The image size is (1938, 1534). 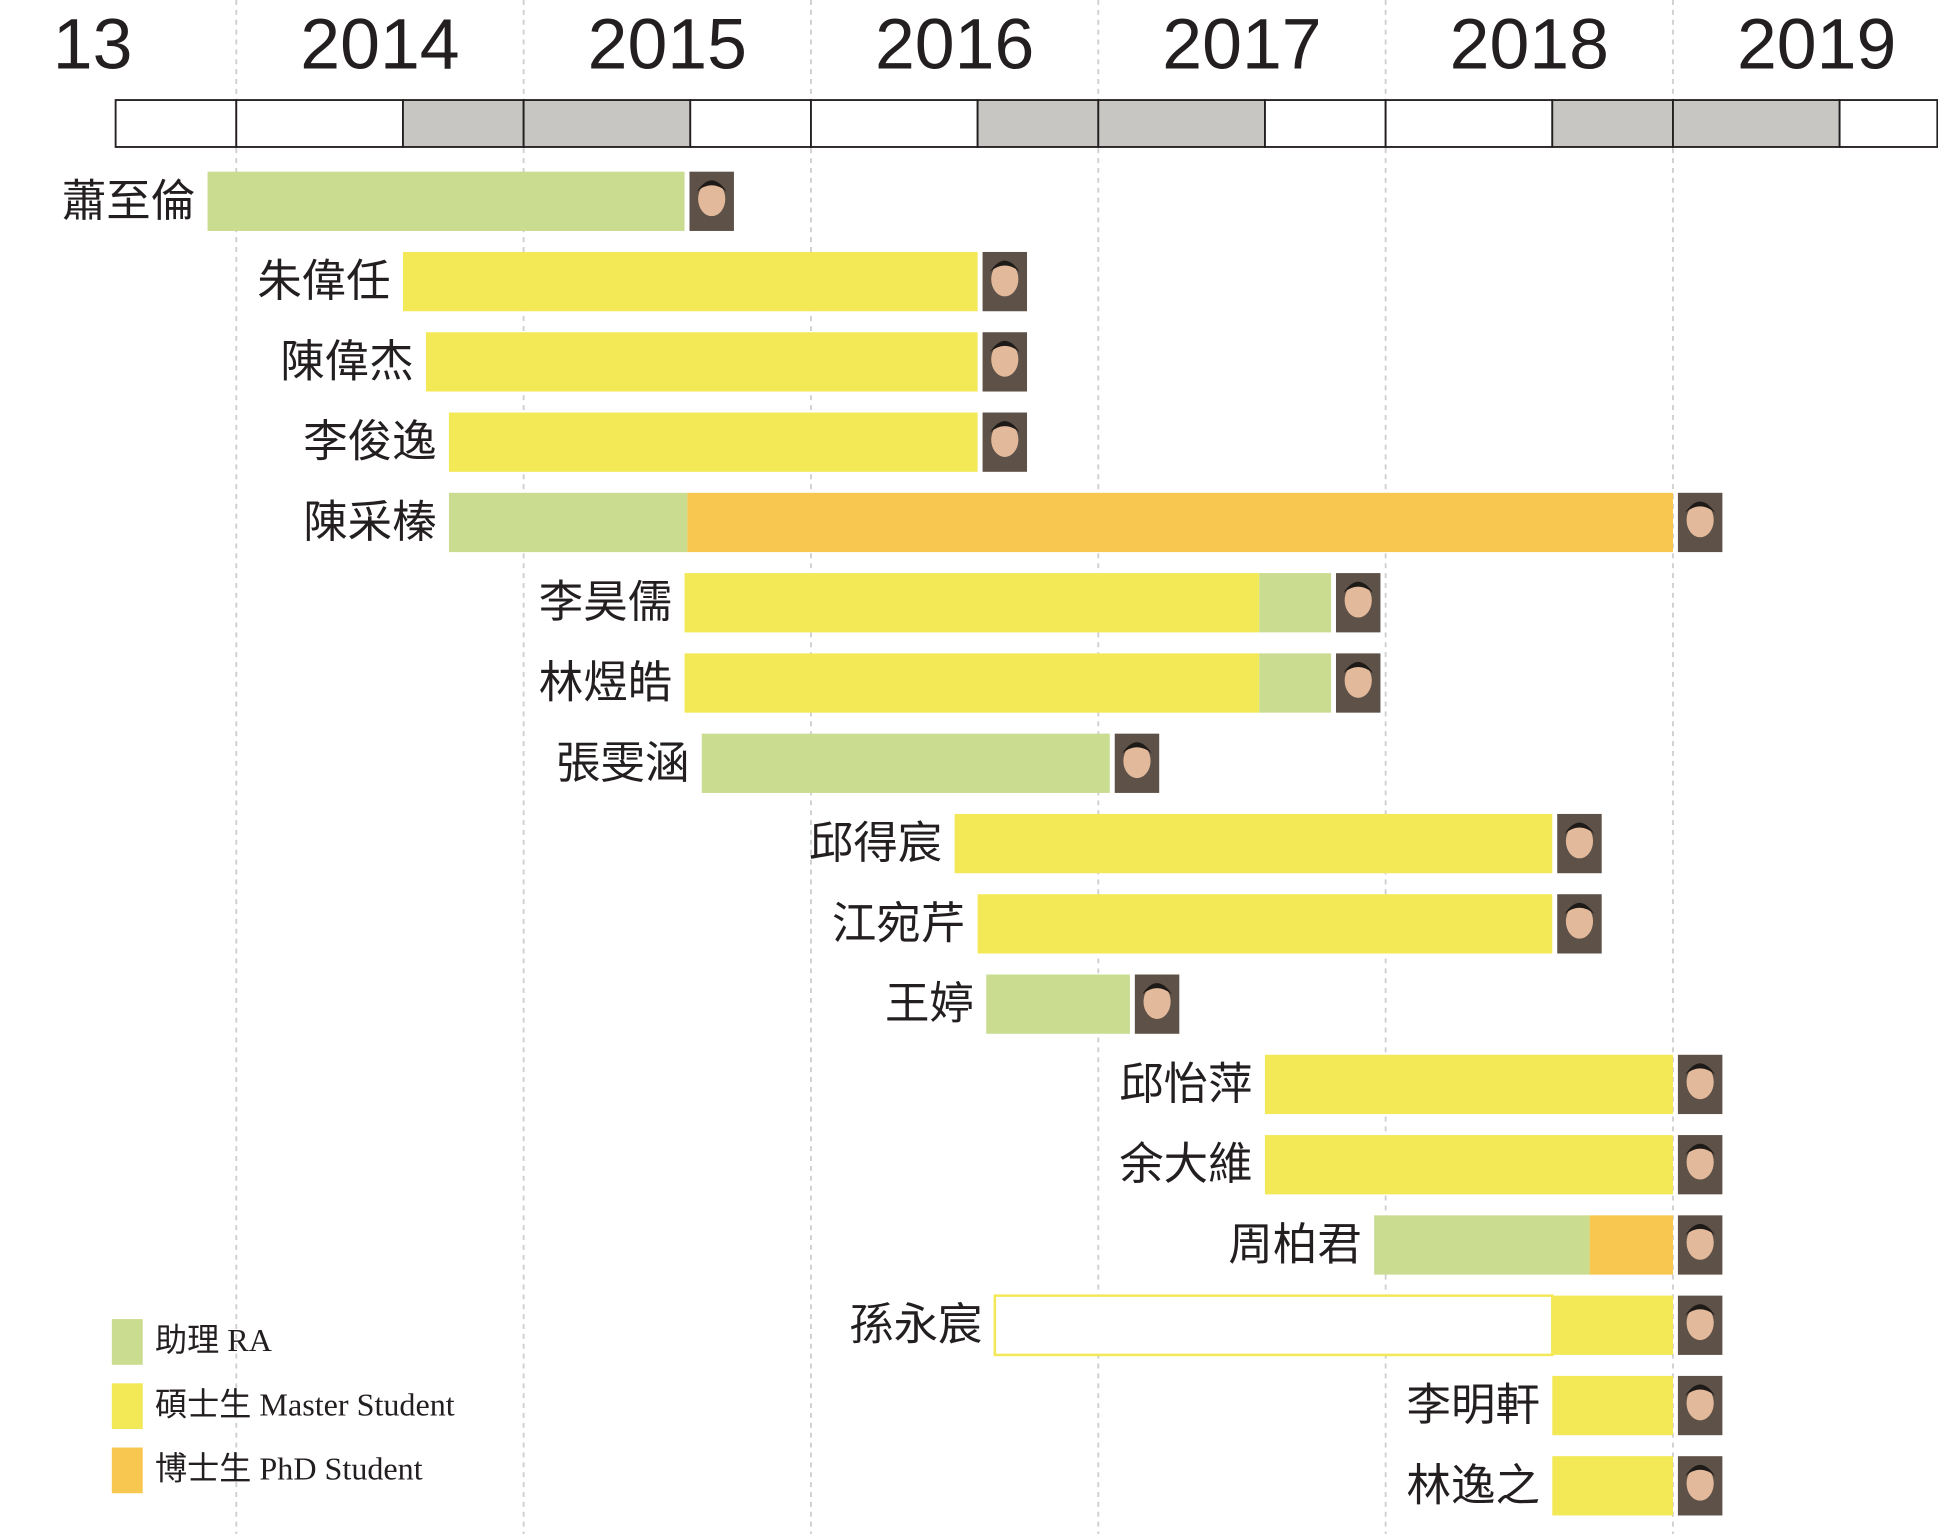 What do you see at coordinates (605, 682) in the screenshot?
I see `member-name: 林煜皓` at bounding box center [605, 682].